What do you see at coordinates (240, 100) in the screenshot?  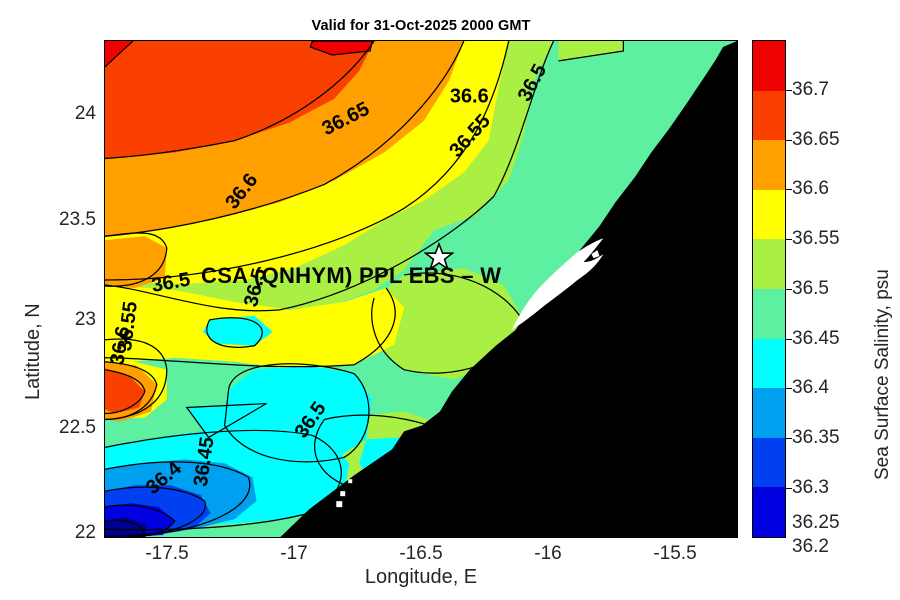 I see `band-36.70` at bounding box center [240, 100].